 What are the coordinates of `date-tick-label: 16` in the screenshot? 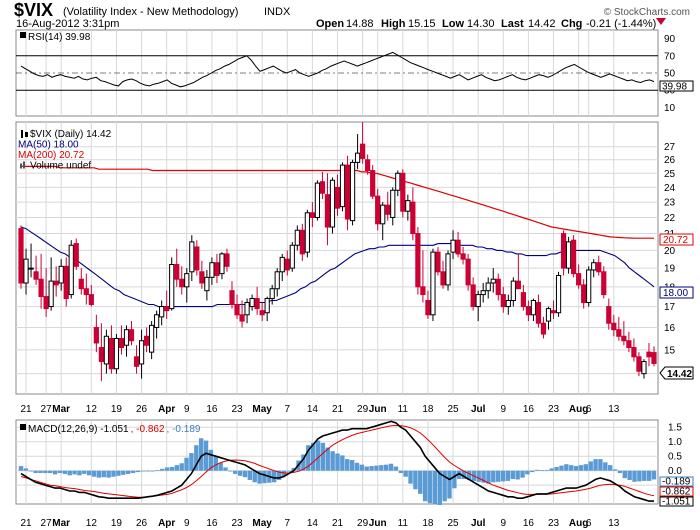 It's located at (529, 409).